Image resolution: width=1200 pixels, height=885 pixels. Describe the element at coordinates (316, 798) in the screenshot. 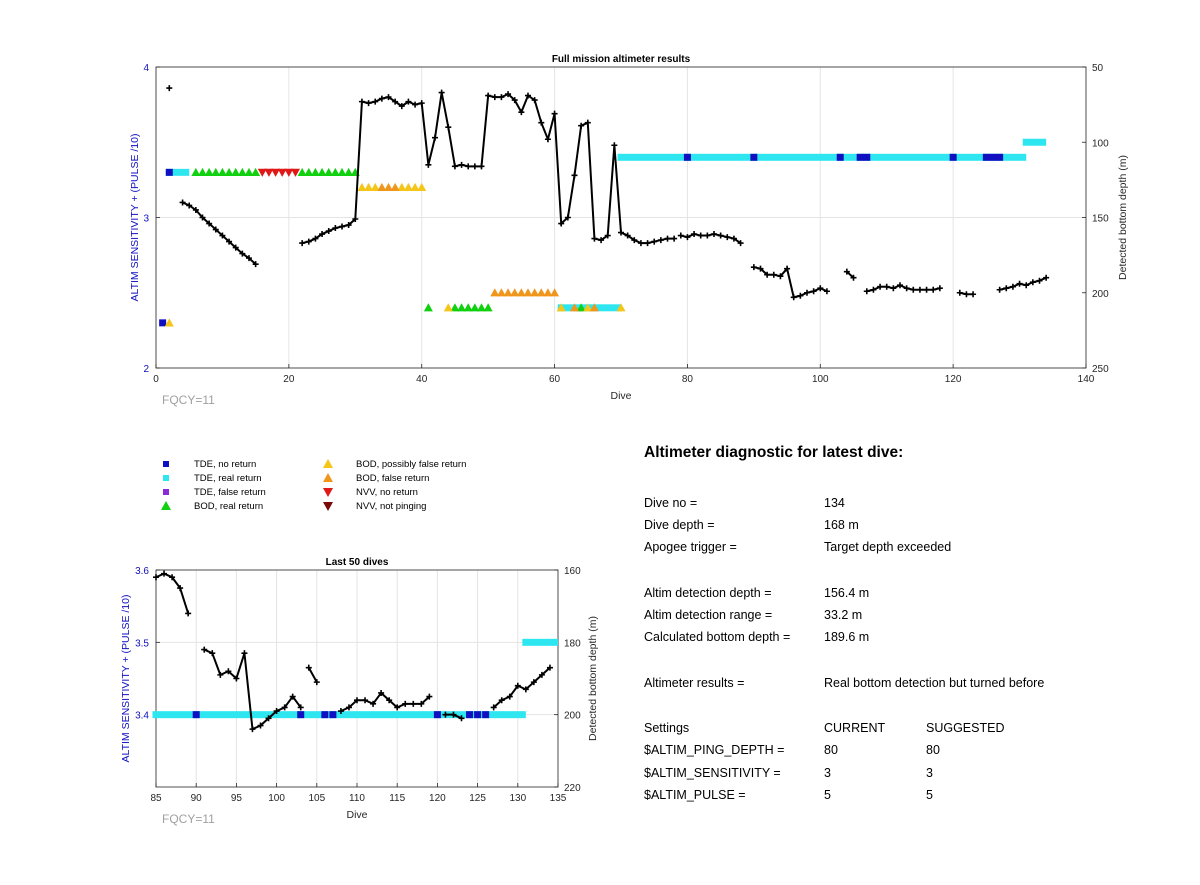

I see `x-tick-label: 105` at that location.